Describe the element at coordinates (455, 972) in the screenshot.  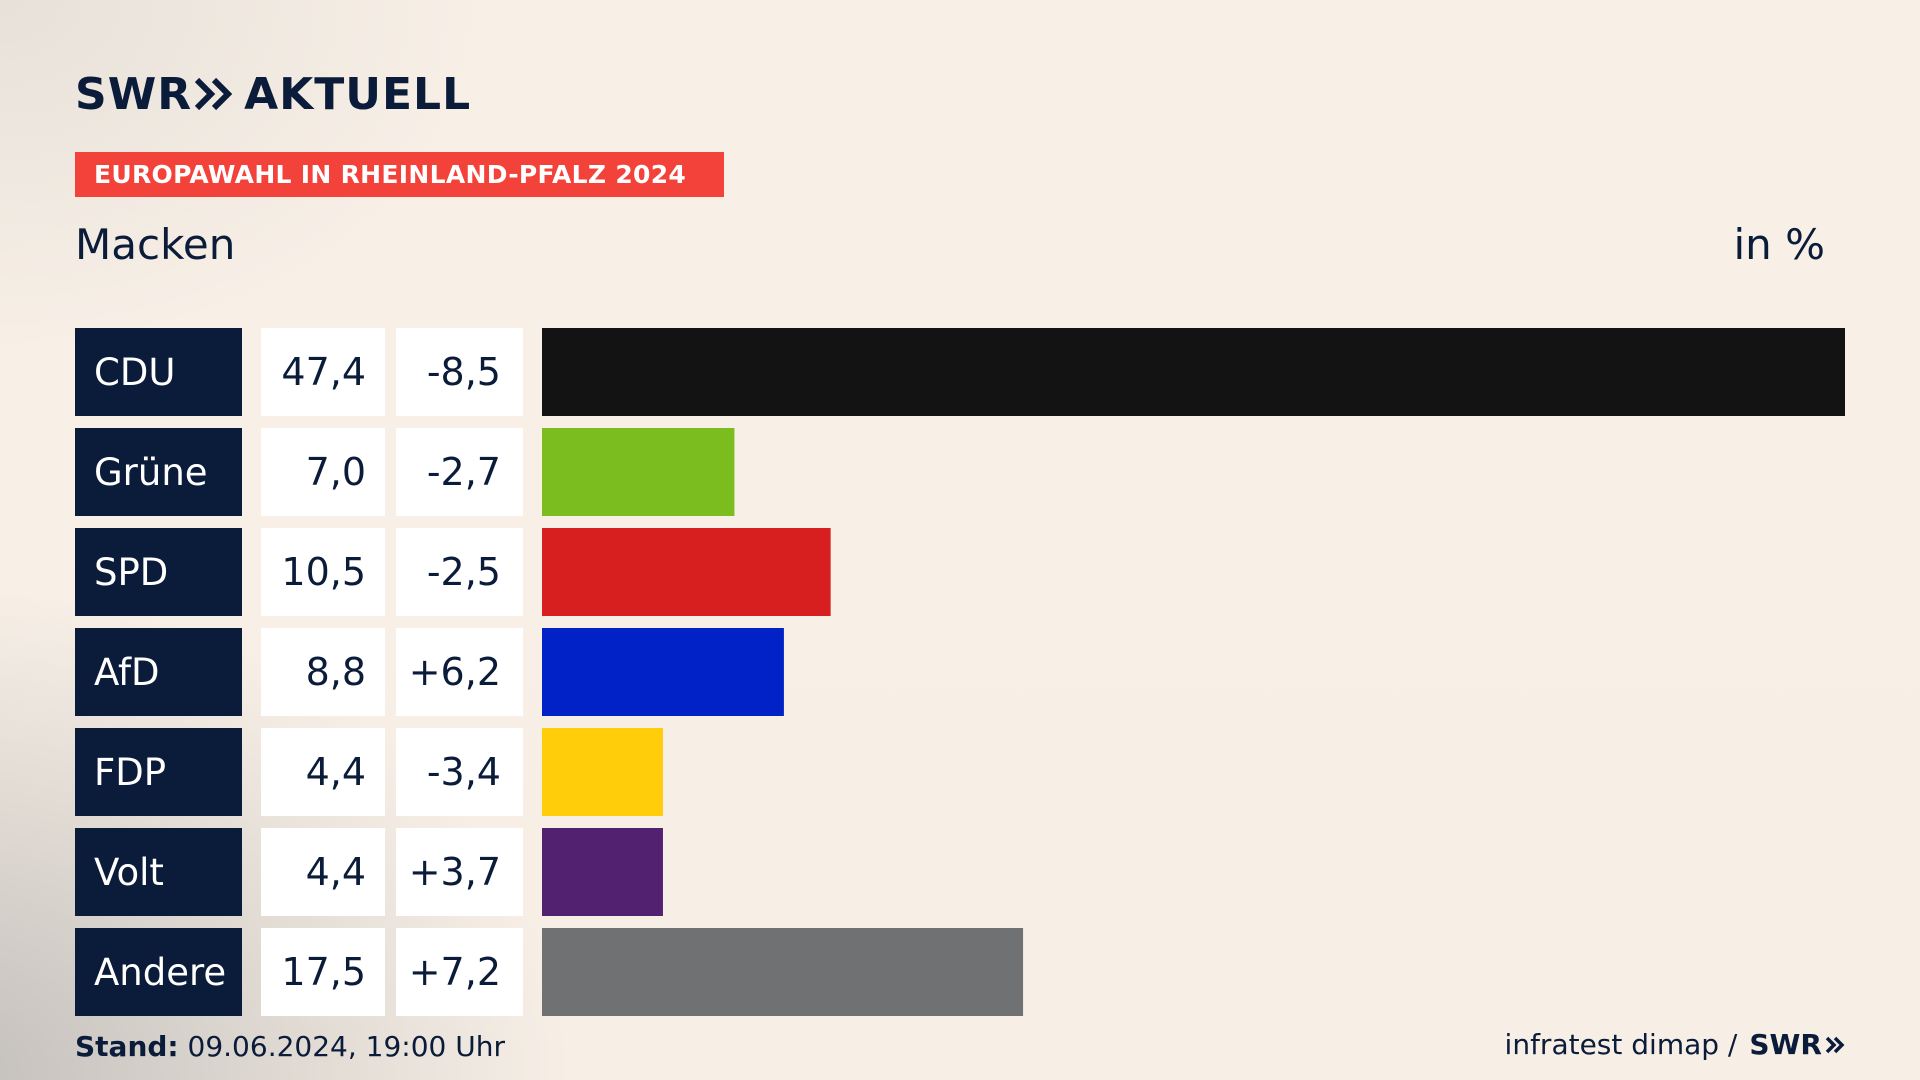
I see `change-label: +7,2` at that location.